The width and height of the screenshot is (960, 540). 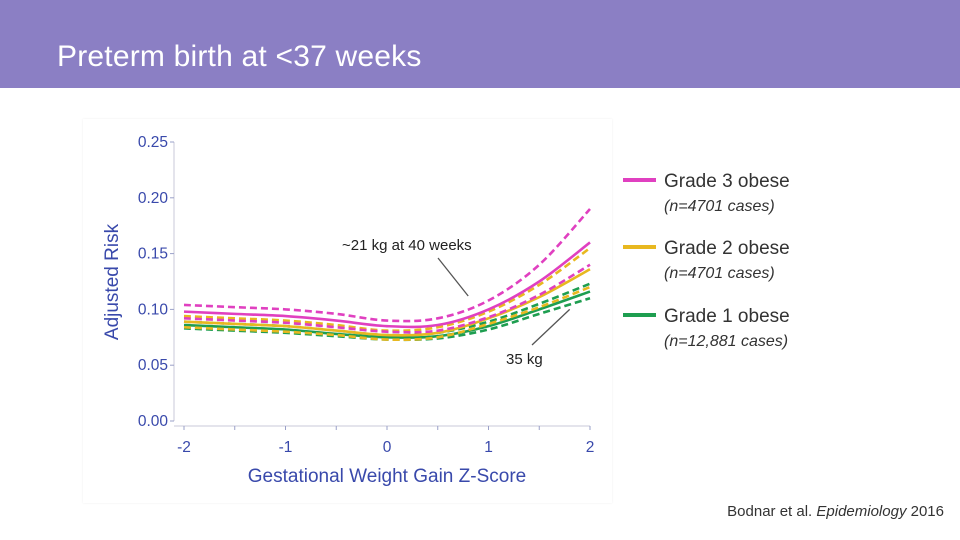 I want to click on x-tick-label: 2, so click(x=590, y=447).